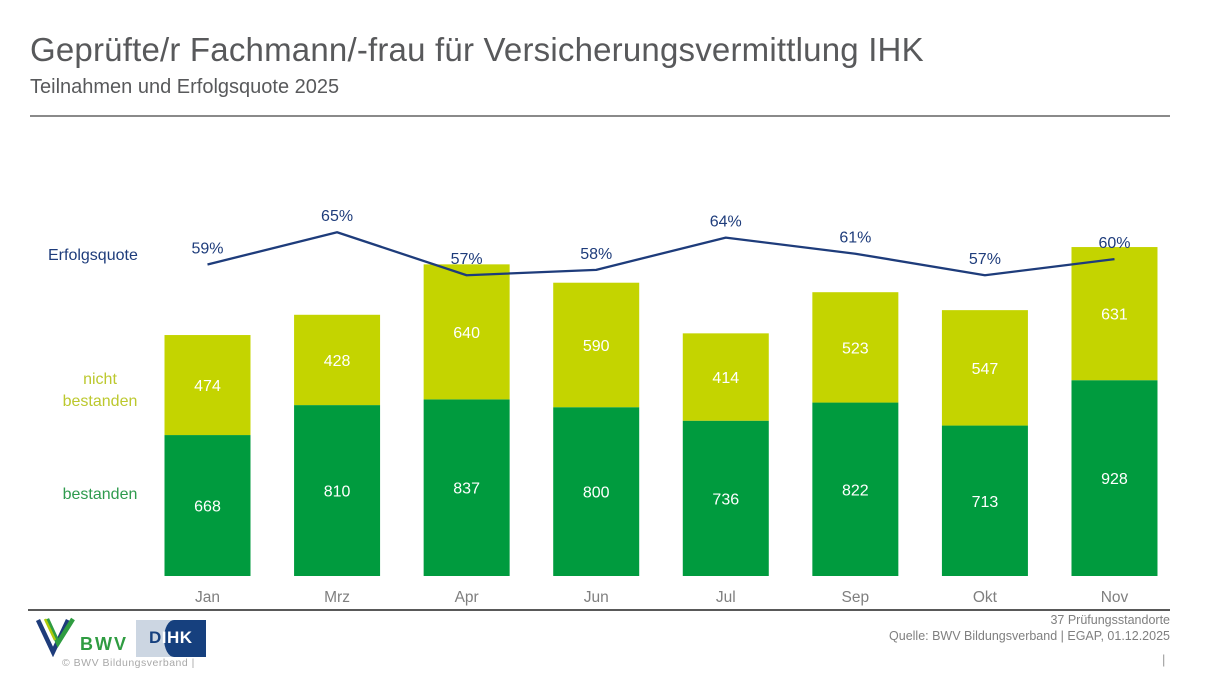 This screenshot has height=691, width=1230. I want to click on bar-value-nicht-bestanden: 414, so click(725, 378).